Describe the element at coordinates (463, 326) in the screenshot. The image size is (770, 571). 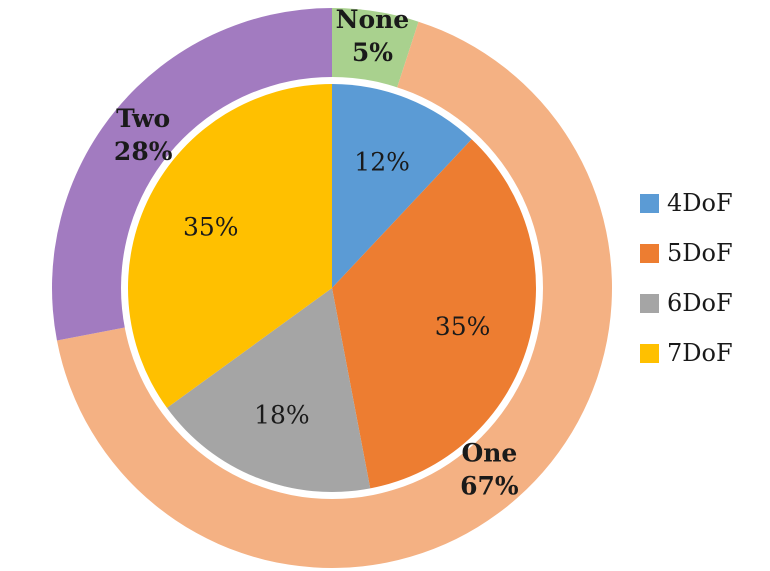
I see `inner-label-5dof: 35%` at that location.